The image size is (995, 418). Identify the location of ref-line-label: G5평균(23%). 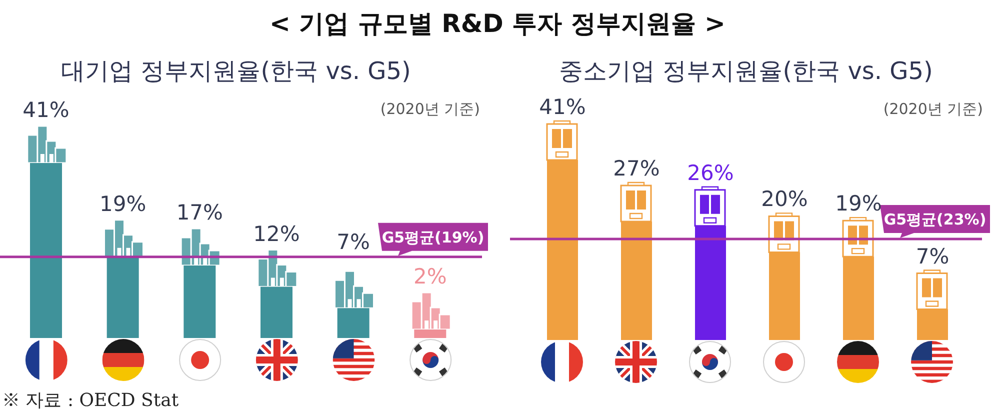
(935, 219).